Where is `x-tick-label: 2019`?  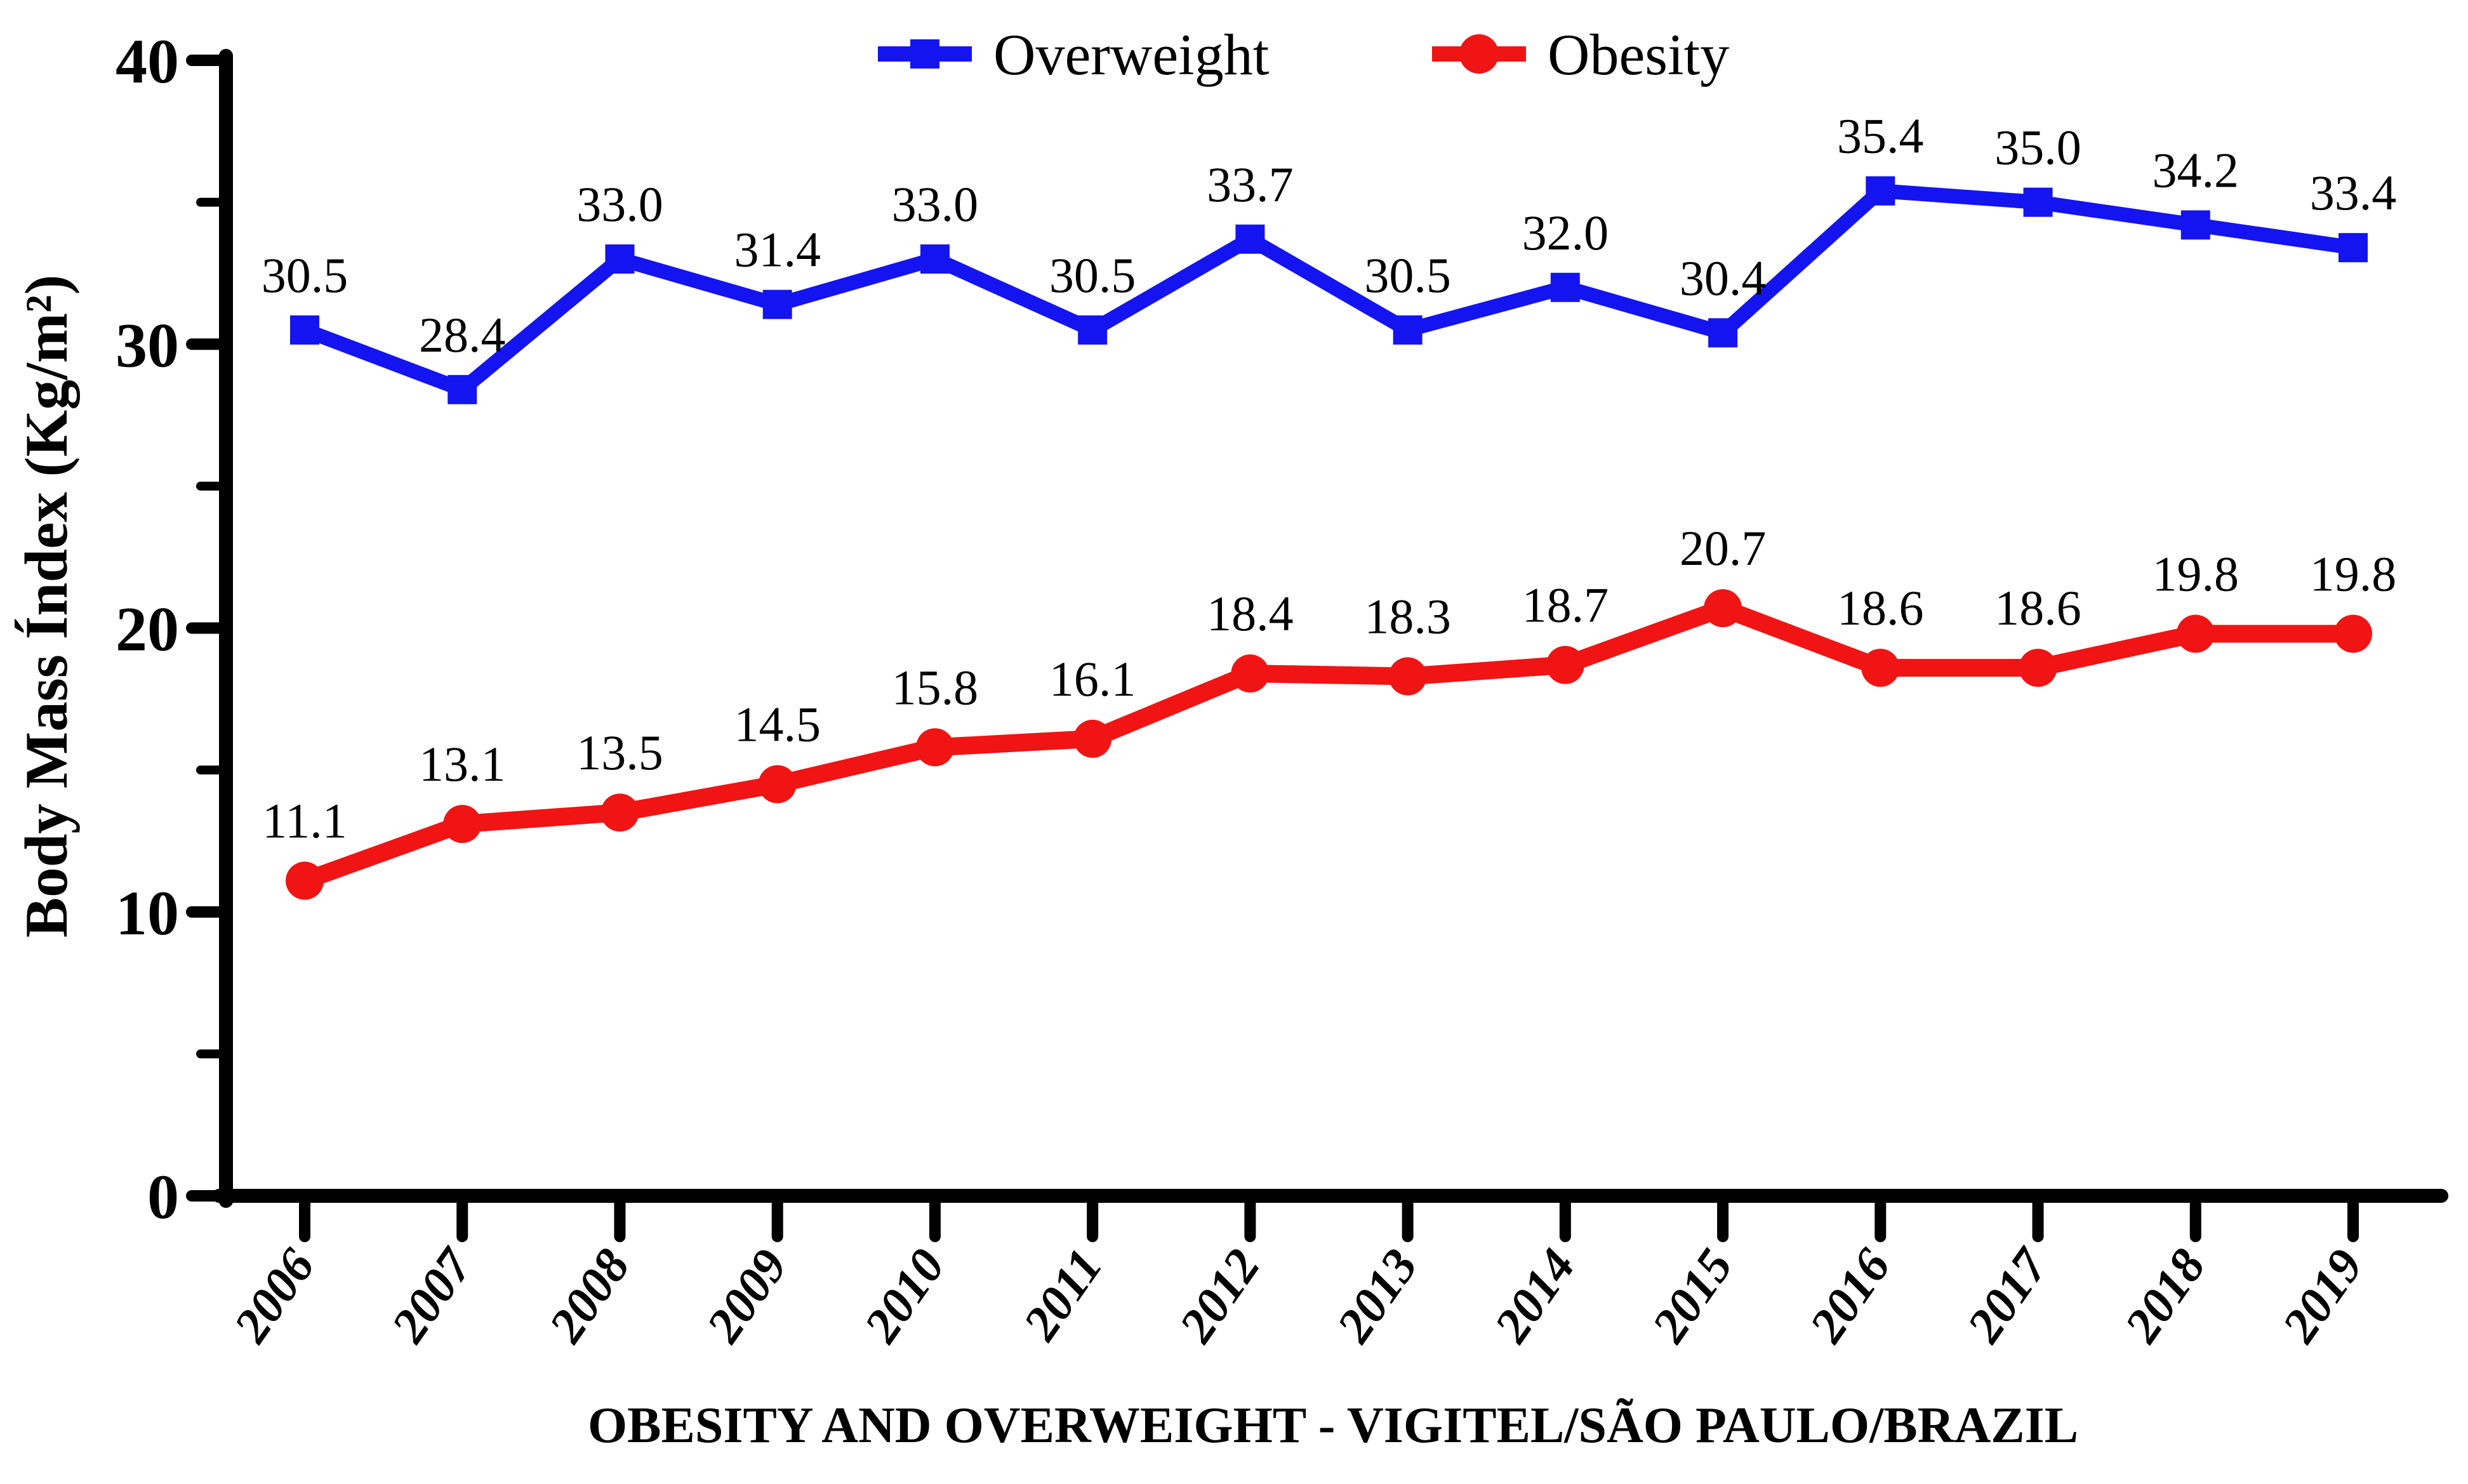 x-tick-label: 2019 is located at coordinates (2322, 1296).